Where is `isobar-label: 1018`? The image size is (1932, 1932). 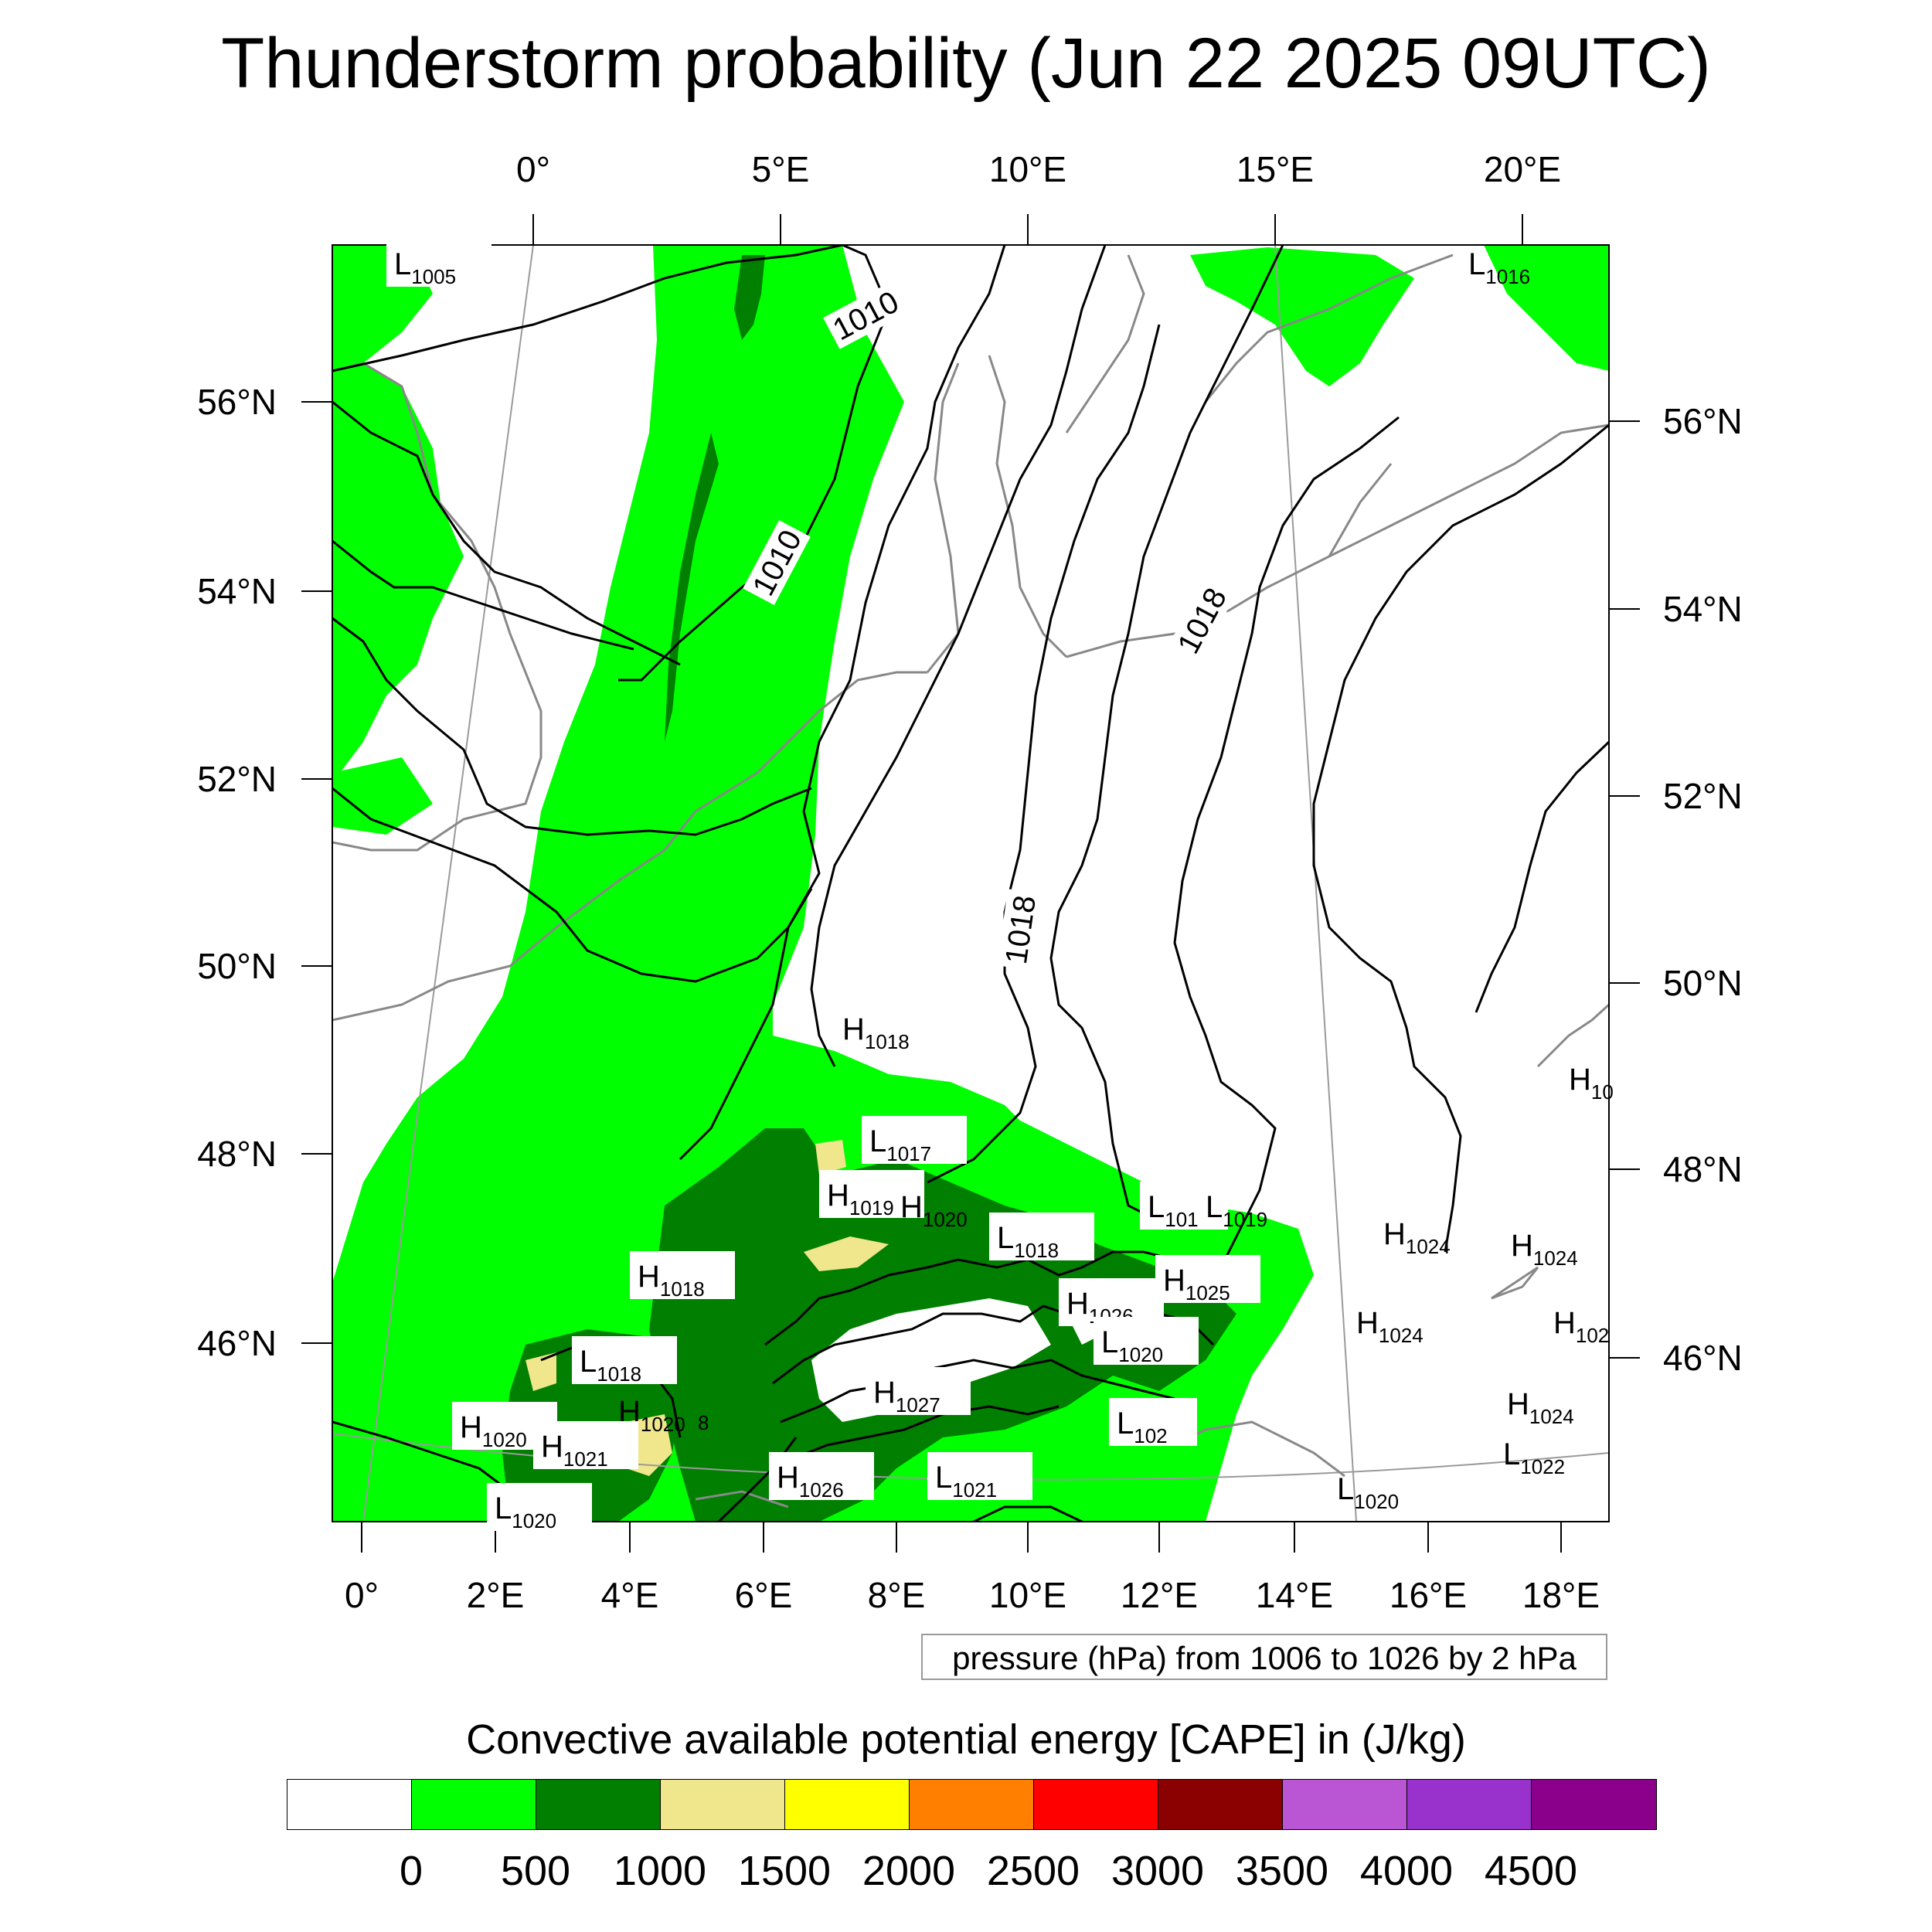
isobar-label: 1018 is located at coordinates (1203, 621).